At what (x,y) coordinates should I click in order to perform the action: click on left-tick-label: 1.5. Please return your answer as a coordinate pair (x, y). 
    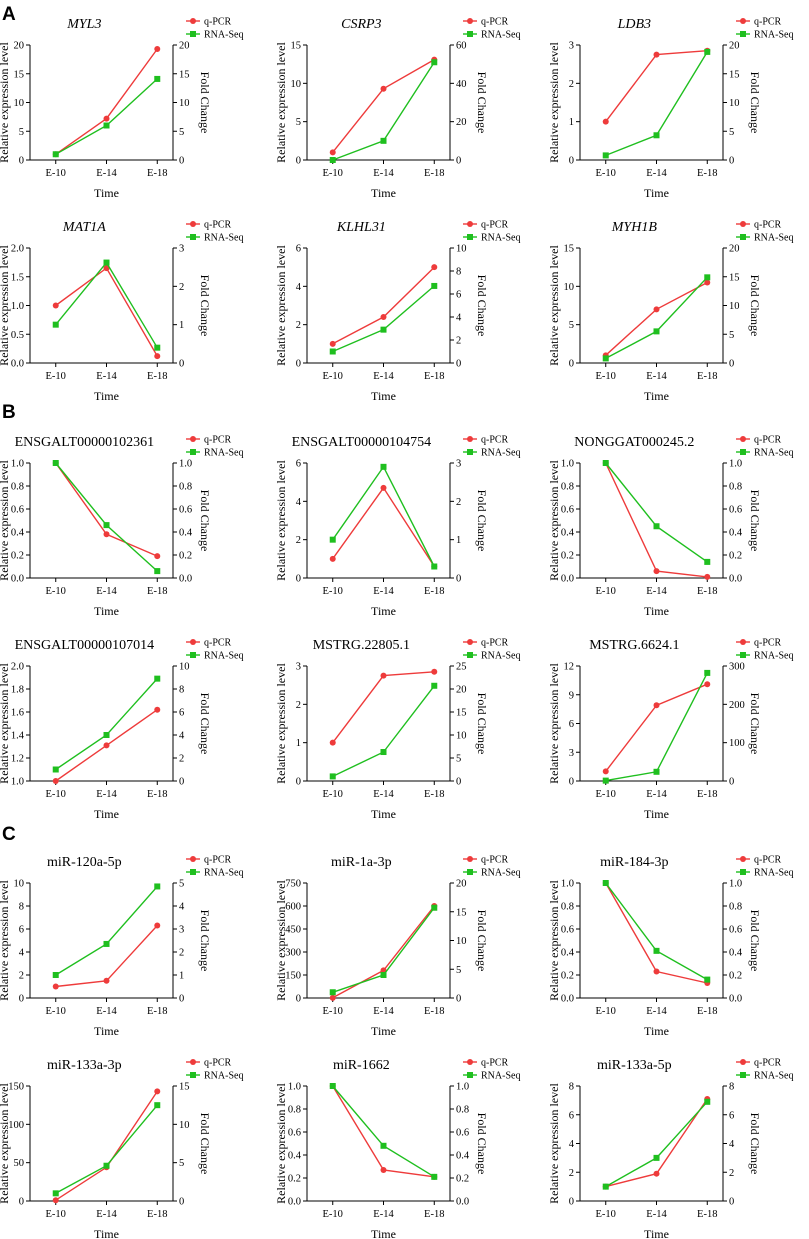
    Looking at the image, I should click on (17, 277).